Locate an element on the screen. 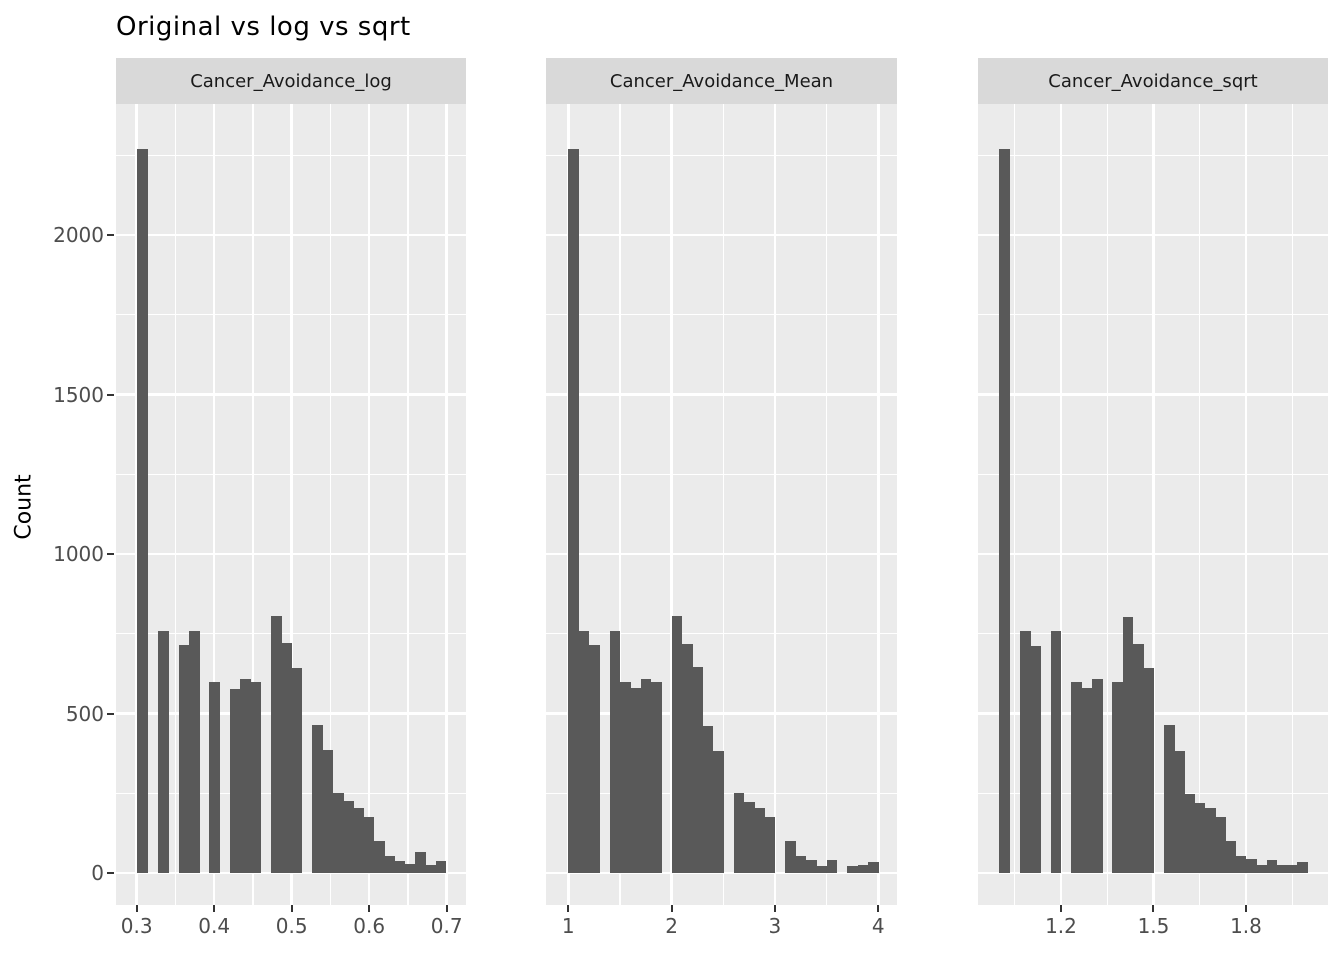 Image resolution: width=1344 pixels, height=960 pixels. facet-strip-label: Cancer_Avoidance_log is located at coordinates (291, 81).